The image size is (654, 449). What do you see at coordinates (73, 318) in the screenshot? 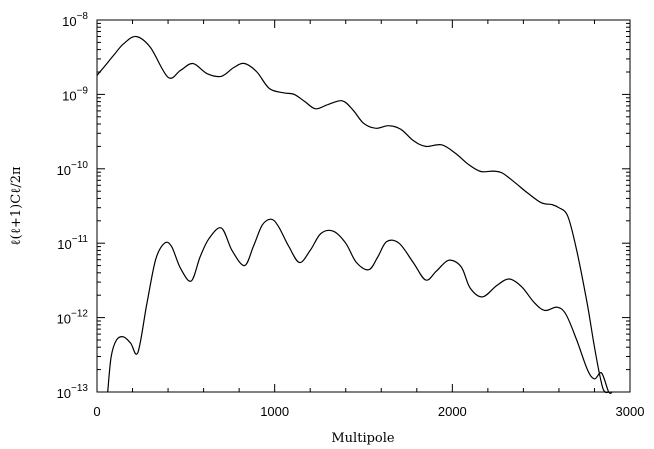
I see `y-tick-label: 10⁻¹²` at bounding box center [73, 318].